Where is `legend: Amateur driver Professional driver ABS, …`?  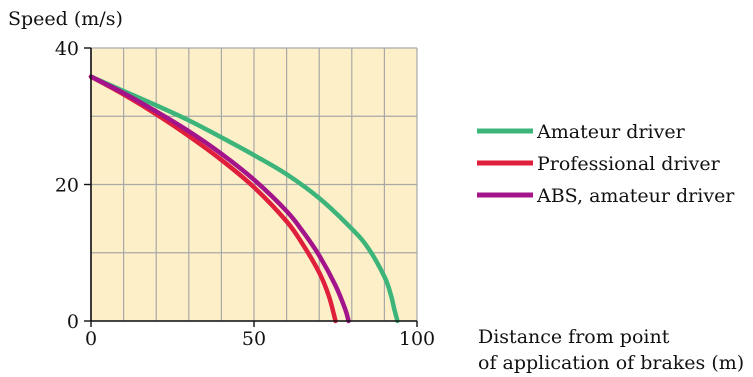
legend: Amateur driver Professional driver ABS, … is located at coordinates (606, 164).